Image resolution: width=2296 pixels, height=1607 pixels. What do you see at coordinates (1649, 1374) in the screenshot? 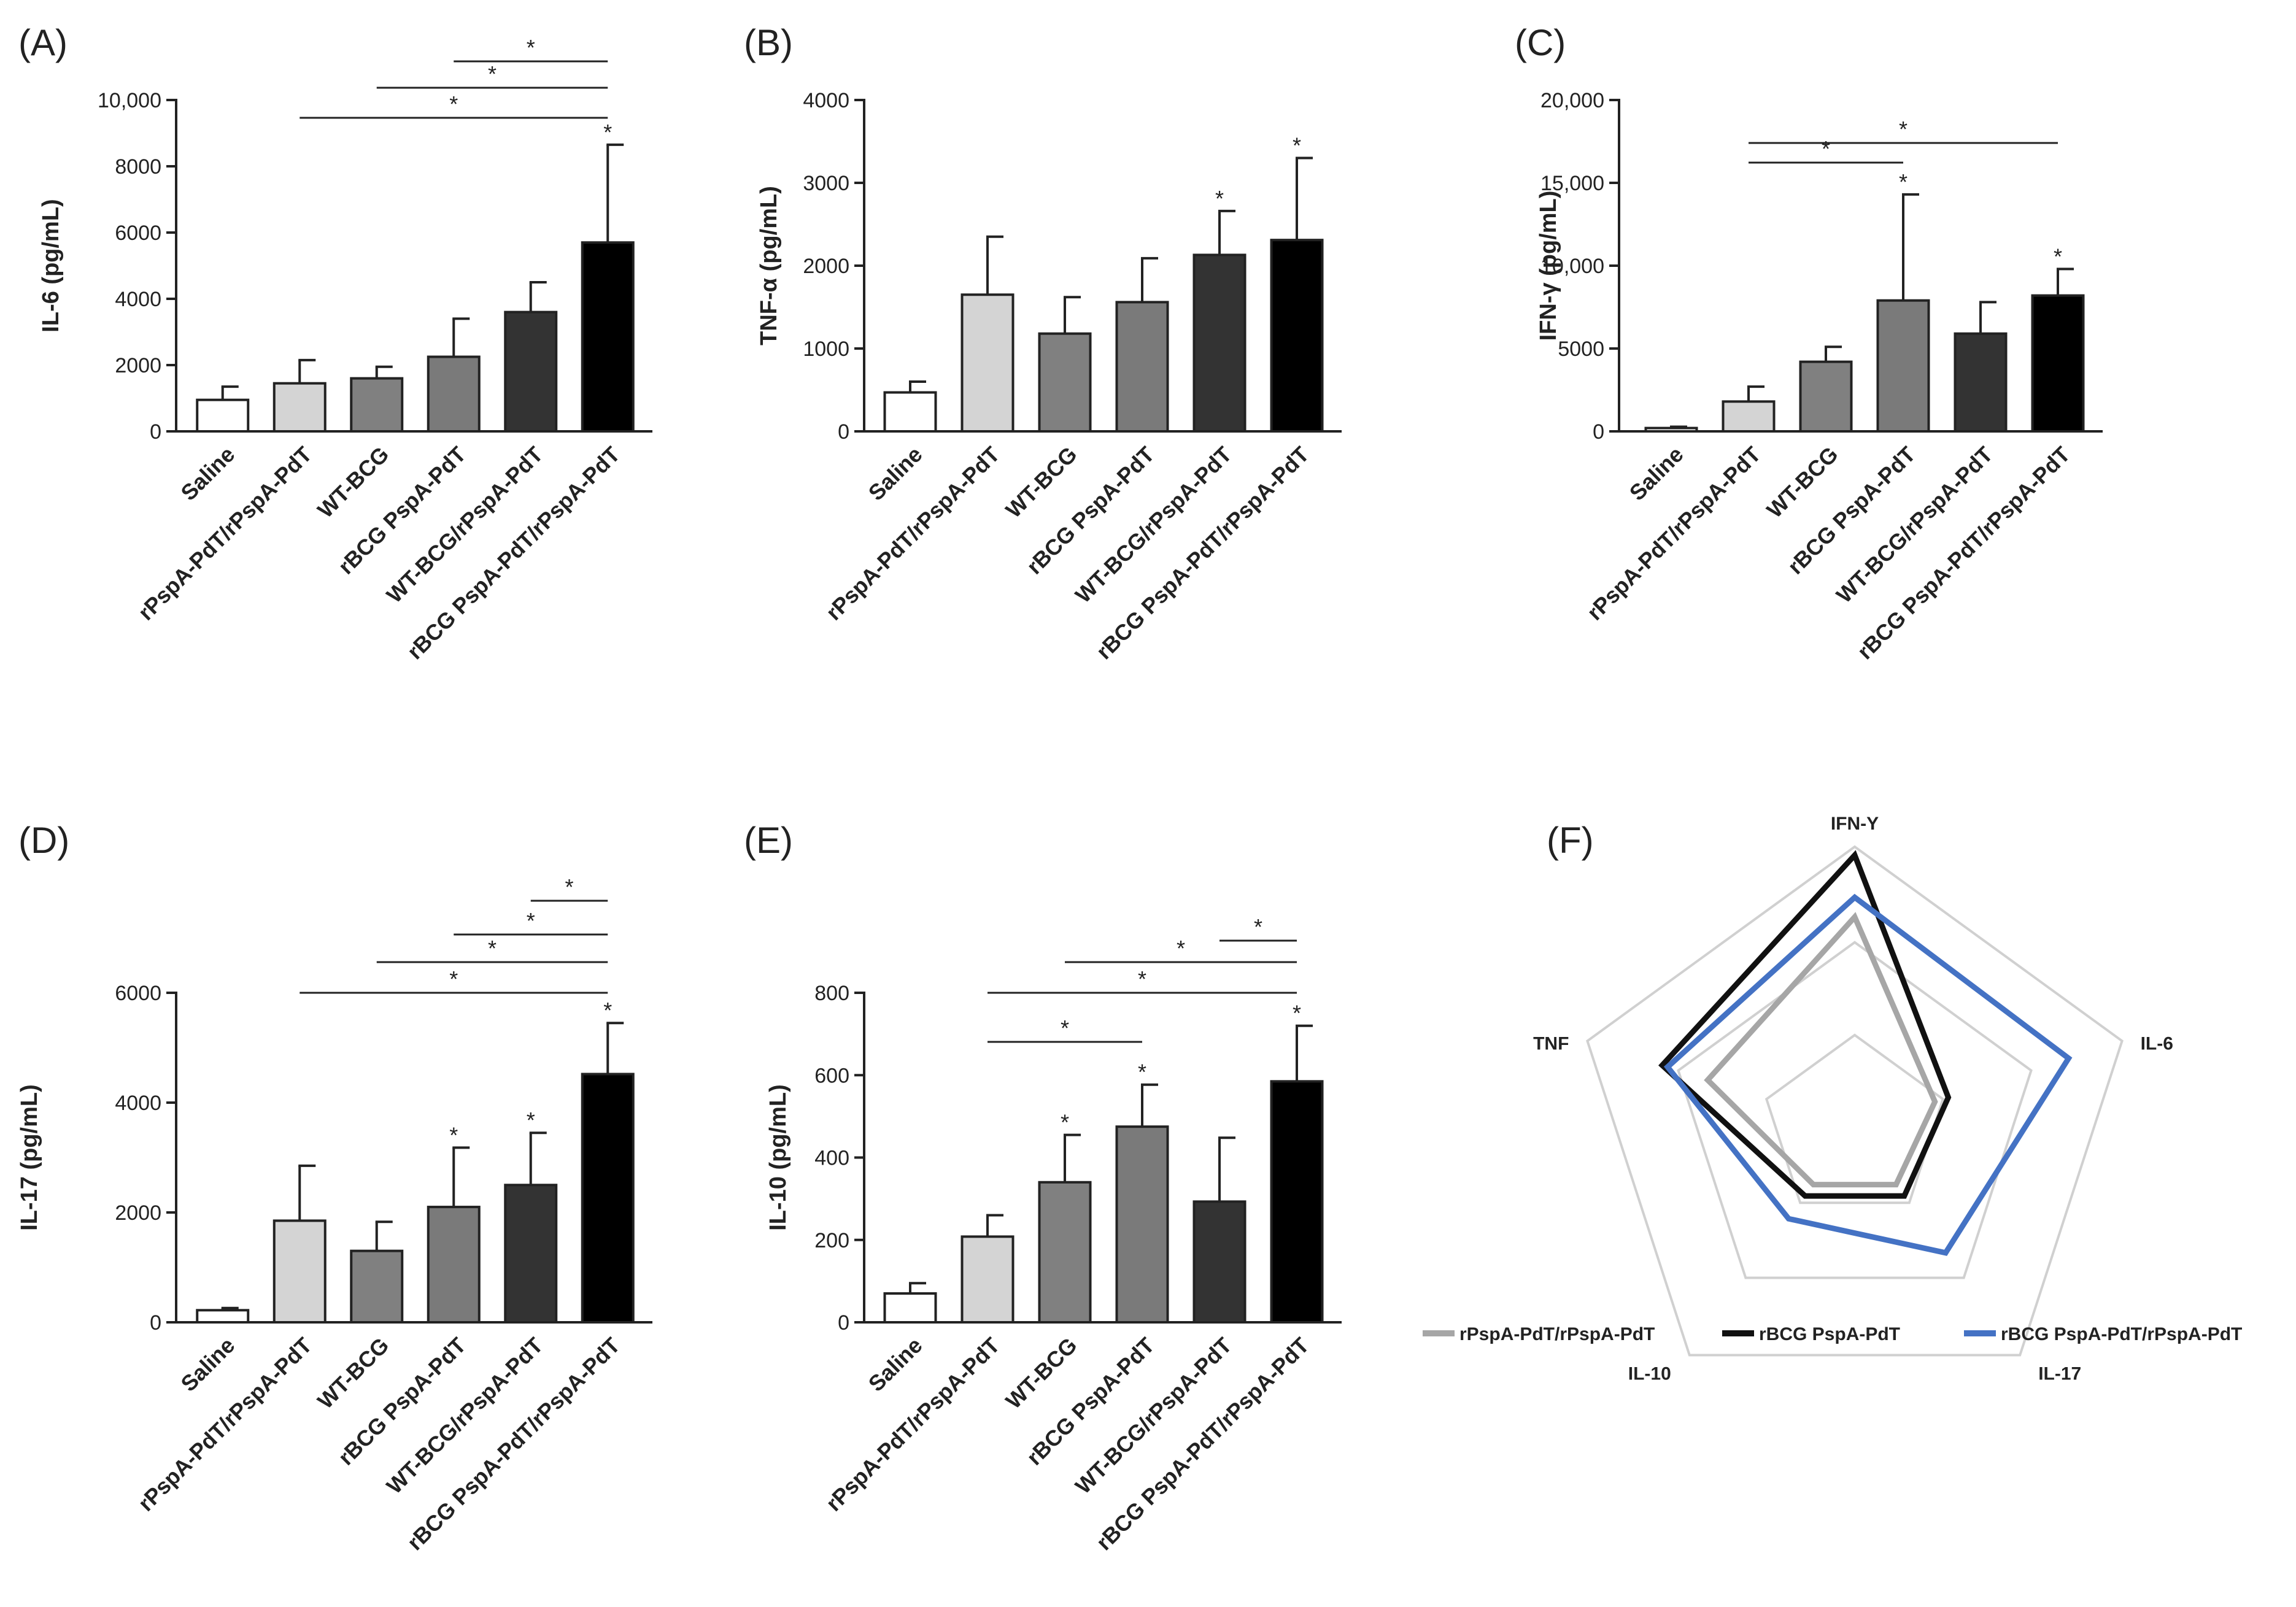
I see `radar-axis-label: IL-10` at bounding box center [1649, 1374].